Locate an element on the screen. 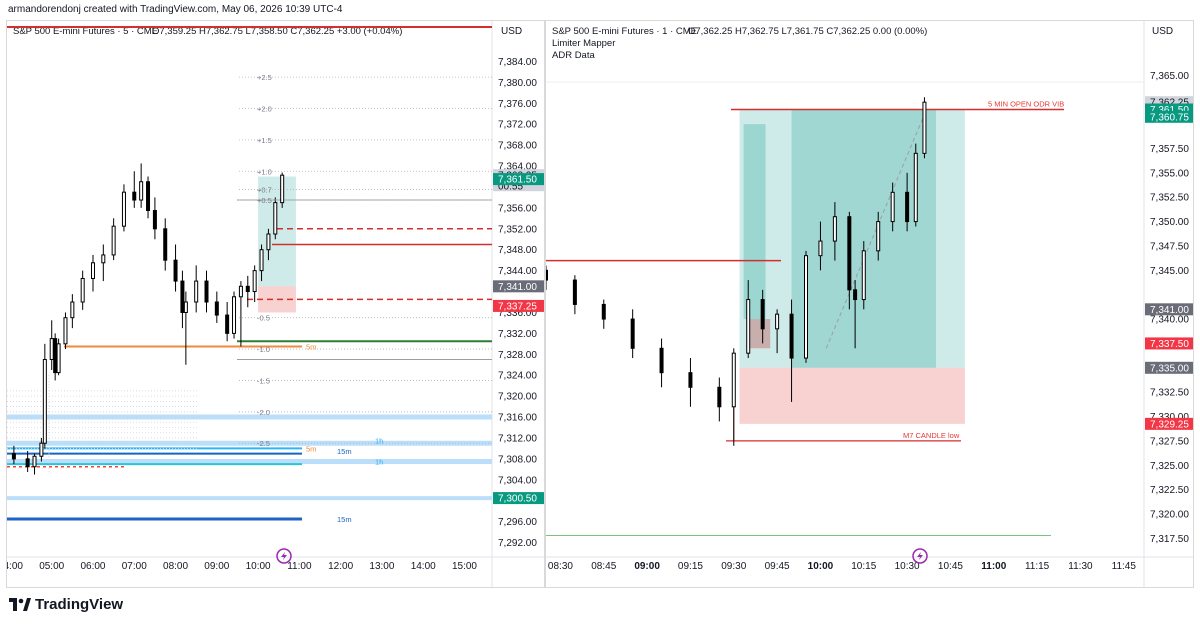 This screenshot has width=1200, height=626. x-tick-label: 05:00 is located at coordinates (51, 566).